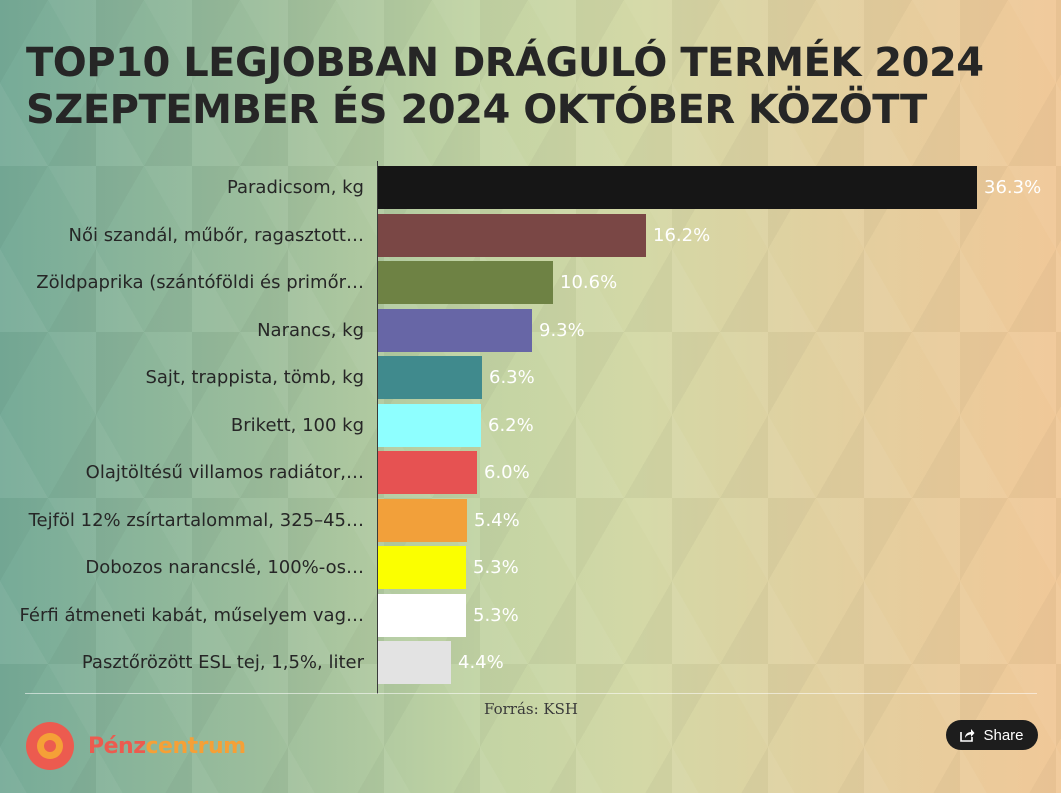  Describe the element at coordinates (530, 615) in the screenshot. I see `chart-row: Férfi átmeneti kabát, műselyem vag… 5.3%` at that location.